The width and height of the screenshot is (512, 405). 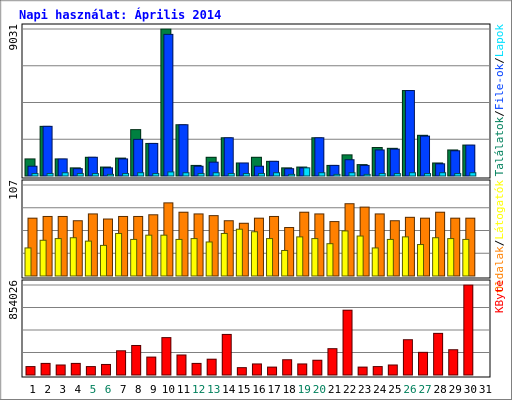 What do you see at coordinates (300, 256) in the screenshot?
I see `bar-visits-Látogatók-day-19` at bounding box center [300, 256].